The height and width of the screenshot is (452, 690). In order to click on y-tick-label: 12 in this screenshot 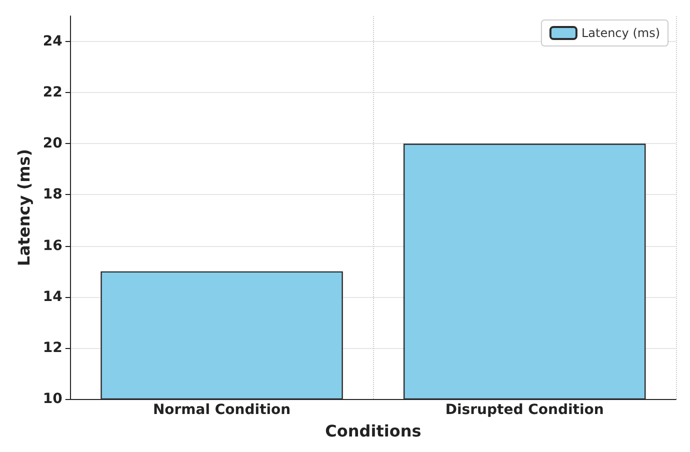, I will do `click(52, 348)`.